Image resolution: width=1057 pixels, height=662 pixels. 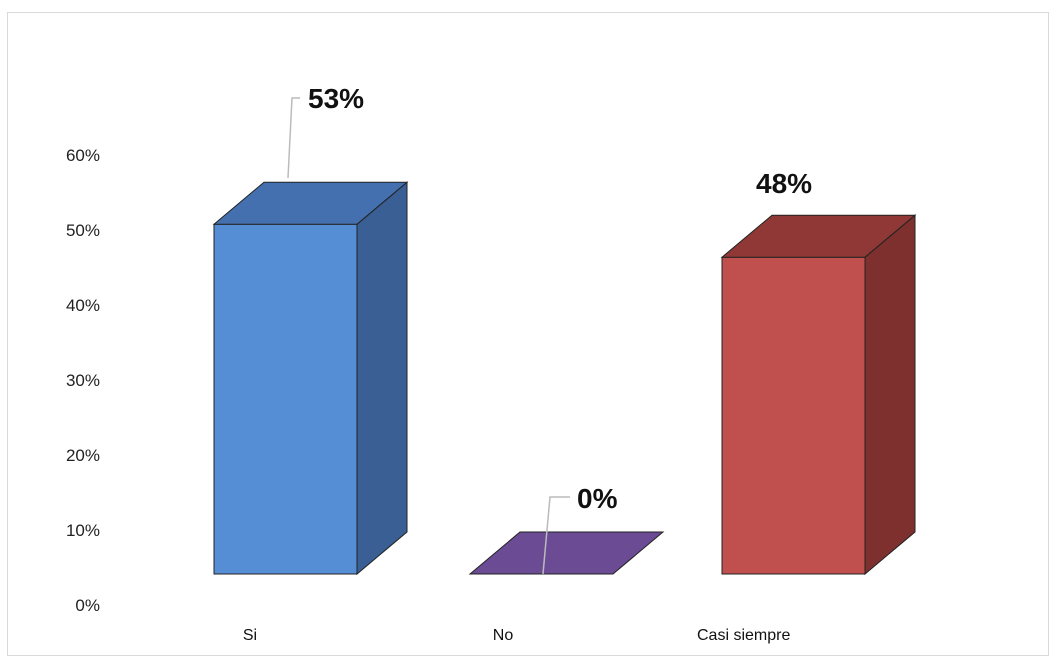 What do you see at coordinates (597, 498) in the screenshot?
I see `data-label: 0%` at bounding box center [597, 498].